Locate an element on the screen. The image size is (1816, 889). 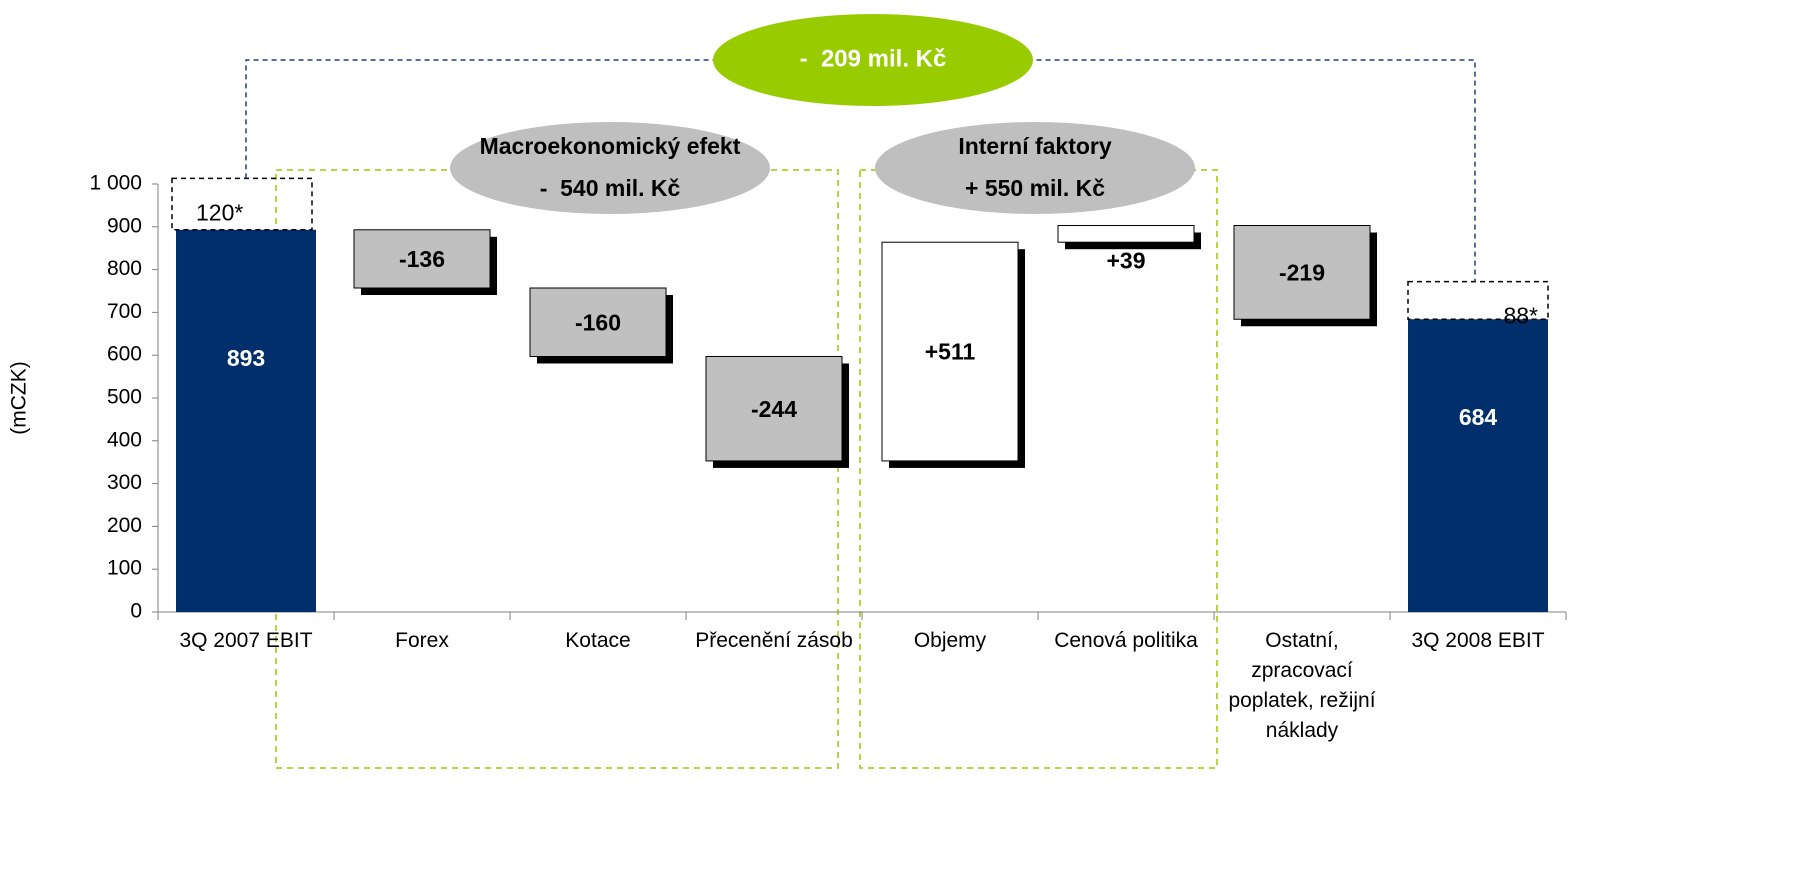
total-ellipse is located at coordinates (873, 60).